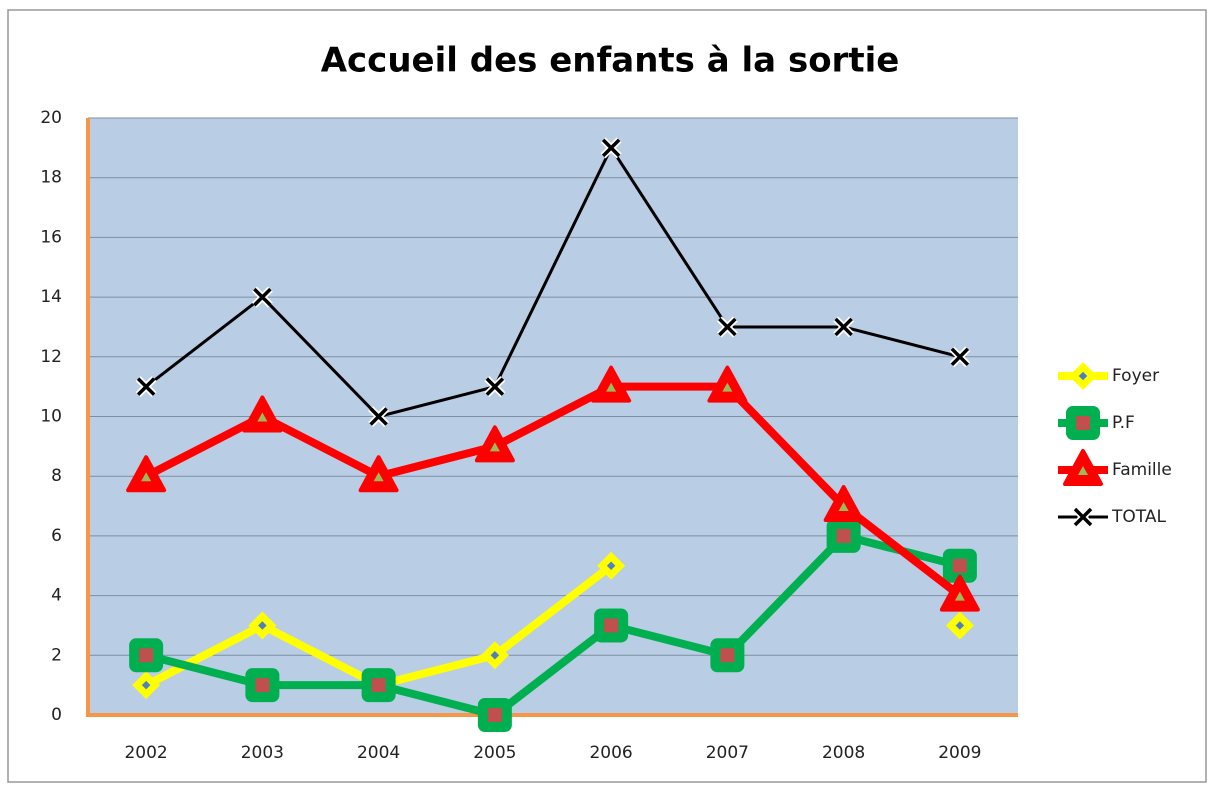 The image size is (1214, 789). I want to click on y-tick-label: 0, so click(56, 715).